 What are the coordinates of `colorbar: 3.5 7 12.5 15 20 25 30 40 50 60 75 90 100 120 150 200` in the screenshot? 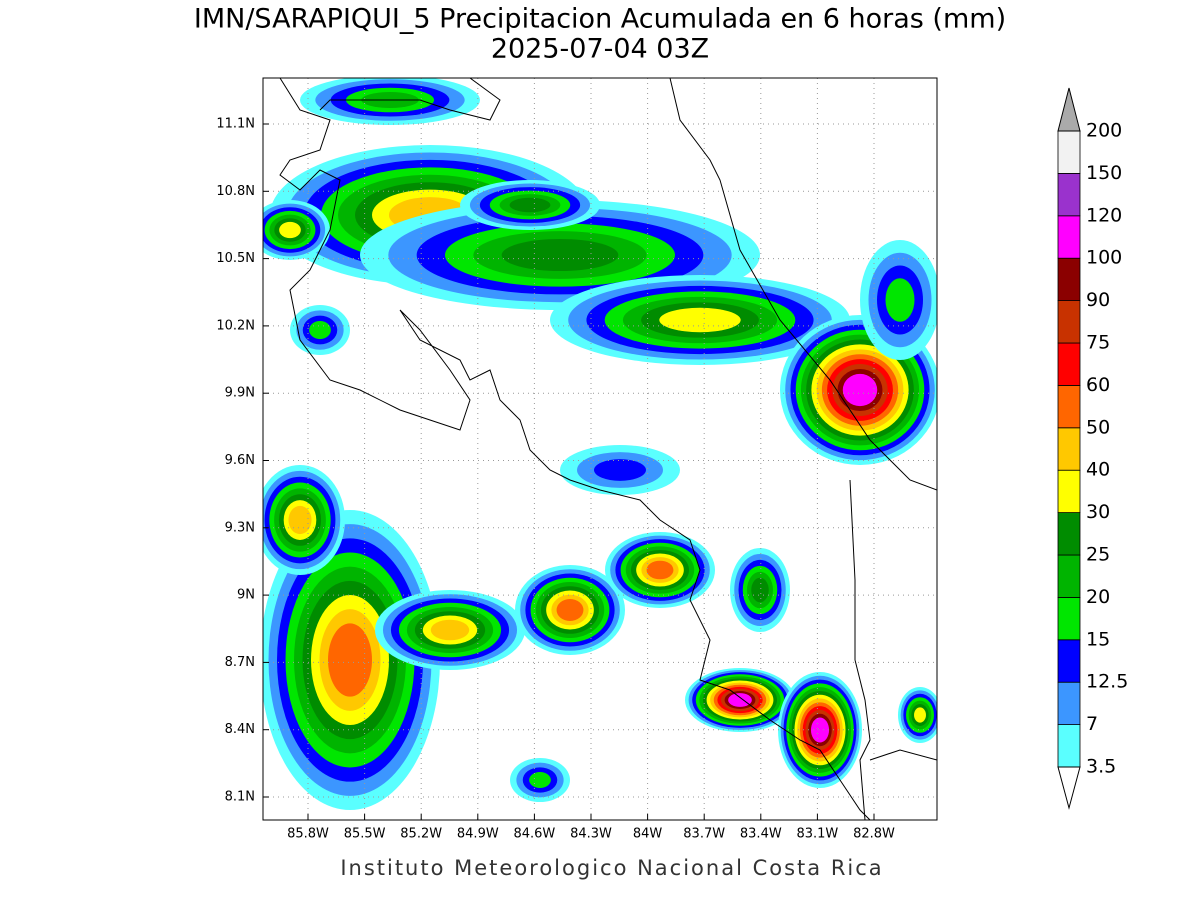 It's located at (1092, 448).